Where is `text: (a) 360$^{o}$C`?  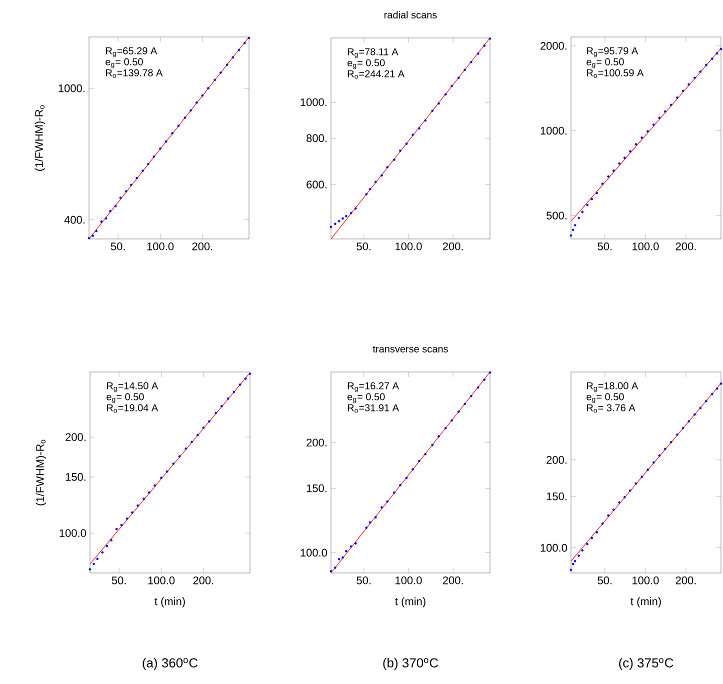
text: (a) 360$^{o}$C is located at coordinates (170, 664).